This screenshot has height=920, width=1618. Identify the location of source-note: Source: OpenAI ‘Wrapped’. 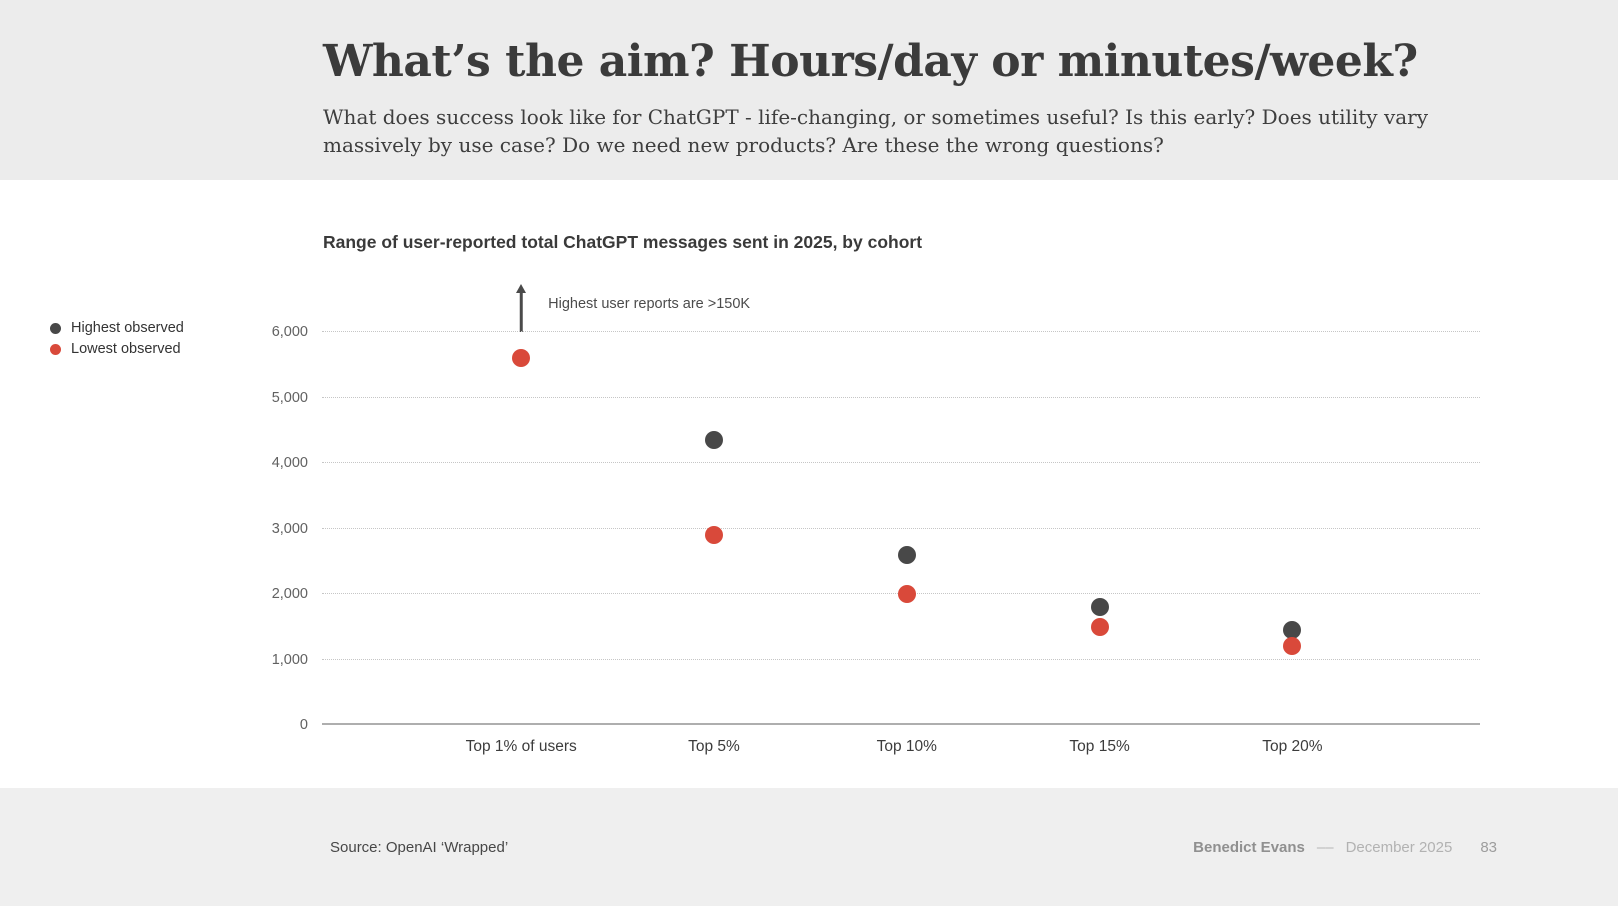
(419, 847).